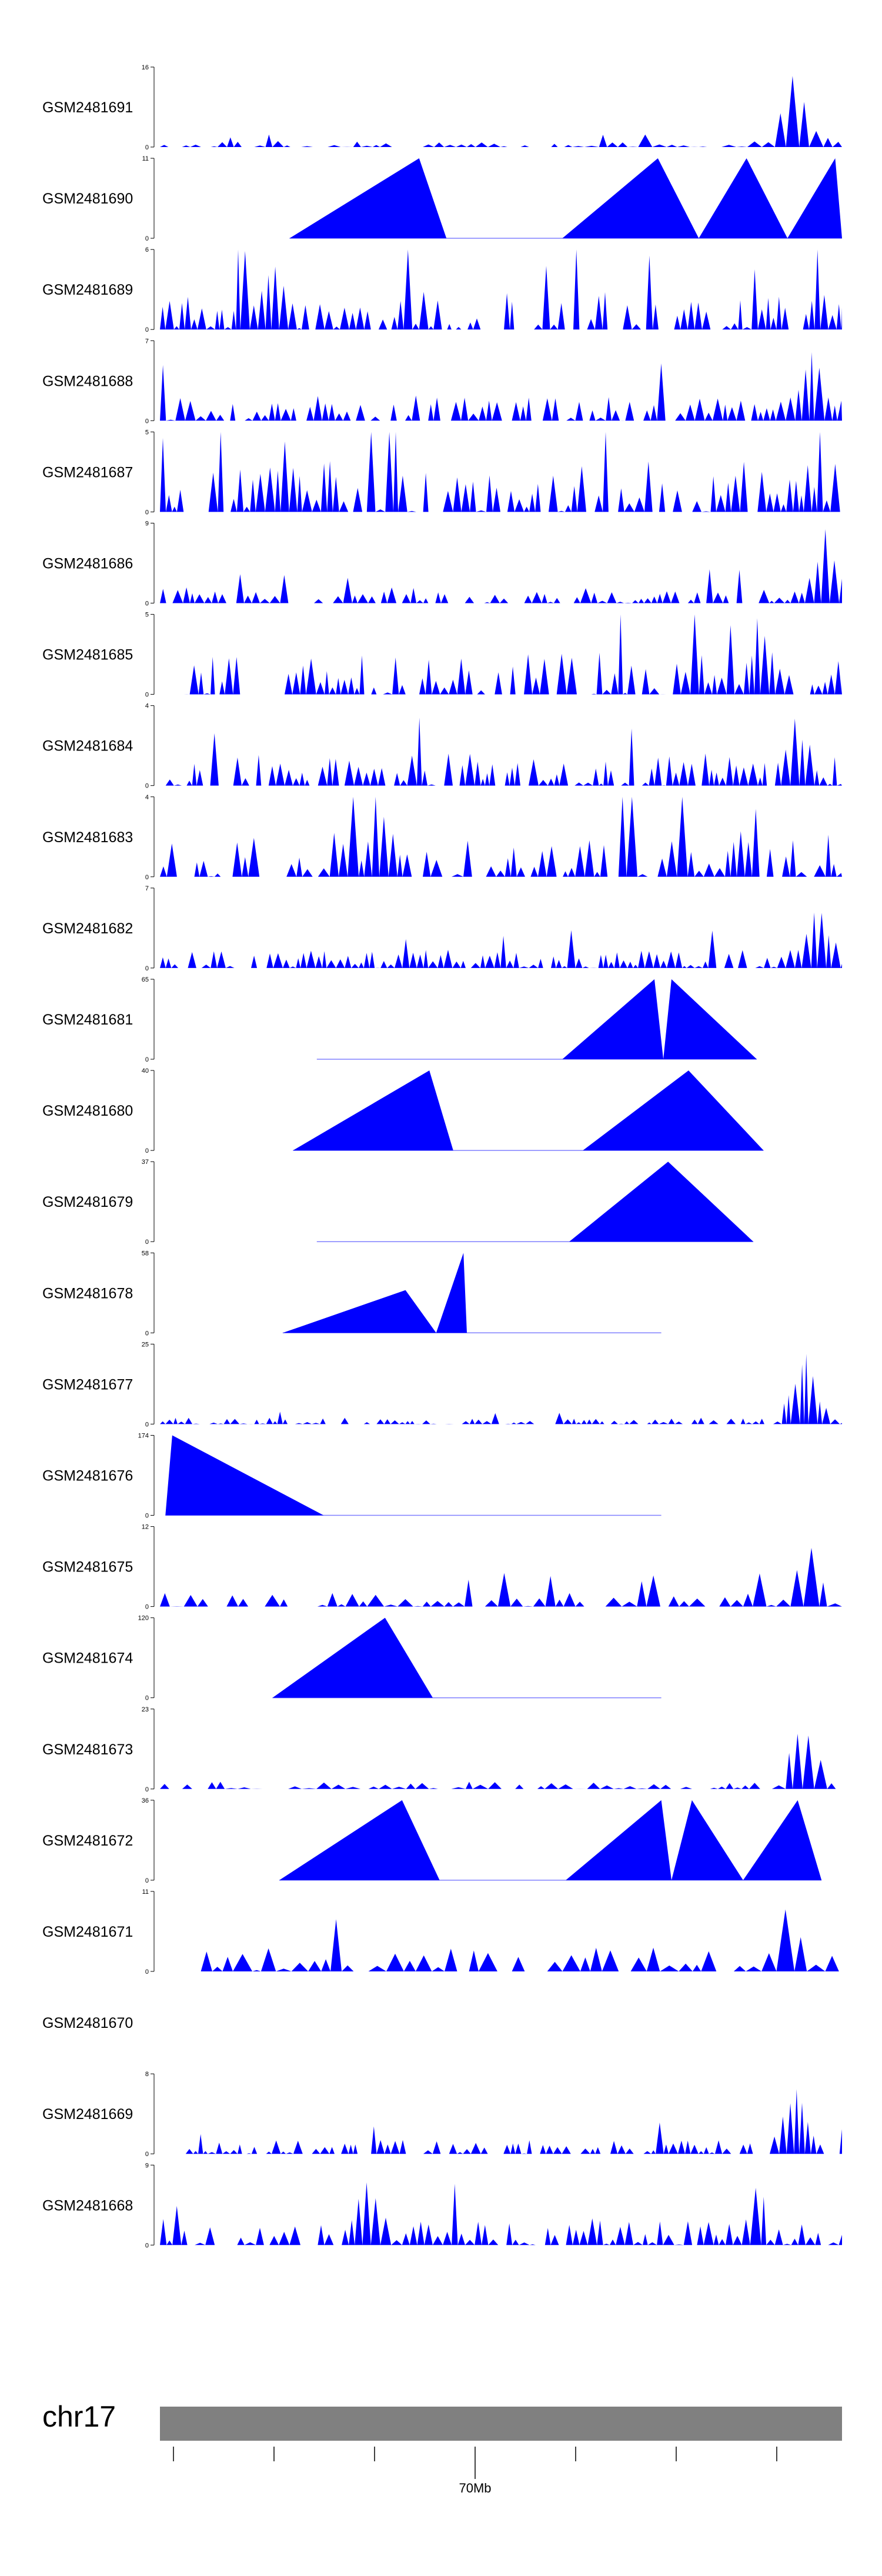 The width and height of the screenshot is (882, 2576). I want to click on track-GSM2481674: GSM2481674 120 0, so click(352, 1658).